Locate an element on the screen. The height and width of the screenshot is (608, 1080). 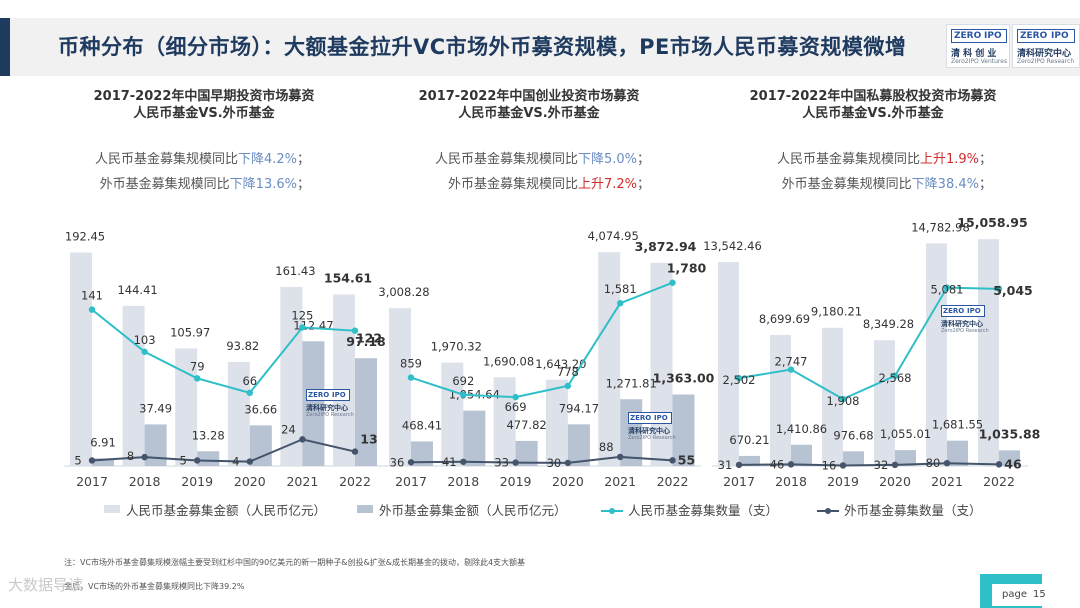
chart3-stat-usd: 外币基金募集规模同比下降38.4%； is located at coordinates (887, 182).